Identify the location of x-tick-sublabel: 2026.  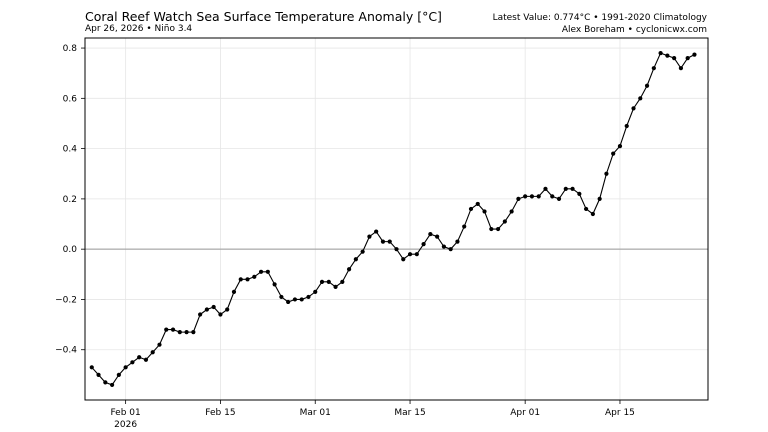
(125, 425).